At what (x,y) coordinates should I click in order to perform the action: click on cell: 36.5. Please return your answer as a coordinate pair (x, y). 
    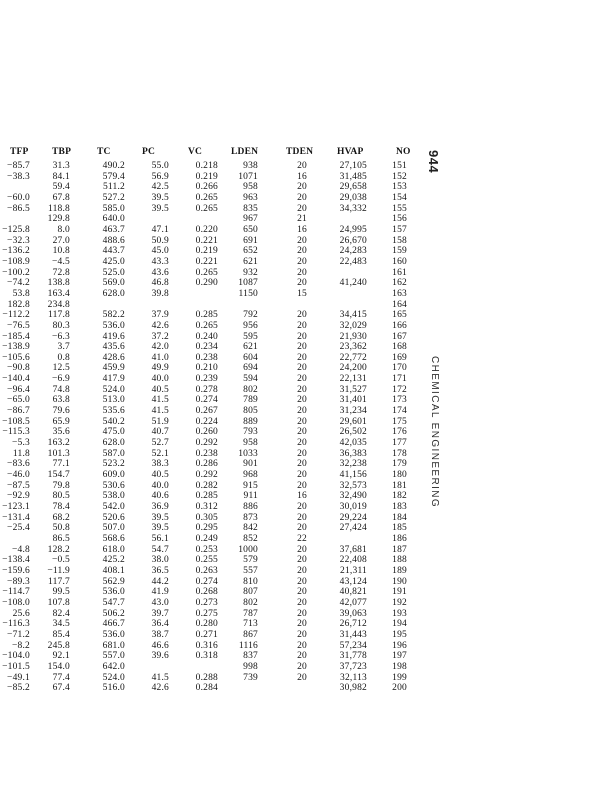
    Looking at the image, I should click on (160, 570).